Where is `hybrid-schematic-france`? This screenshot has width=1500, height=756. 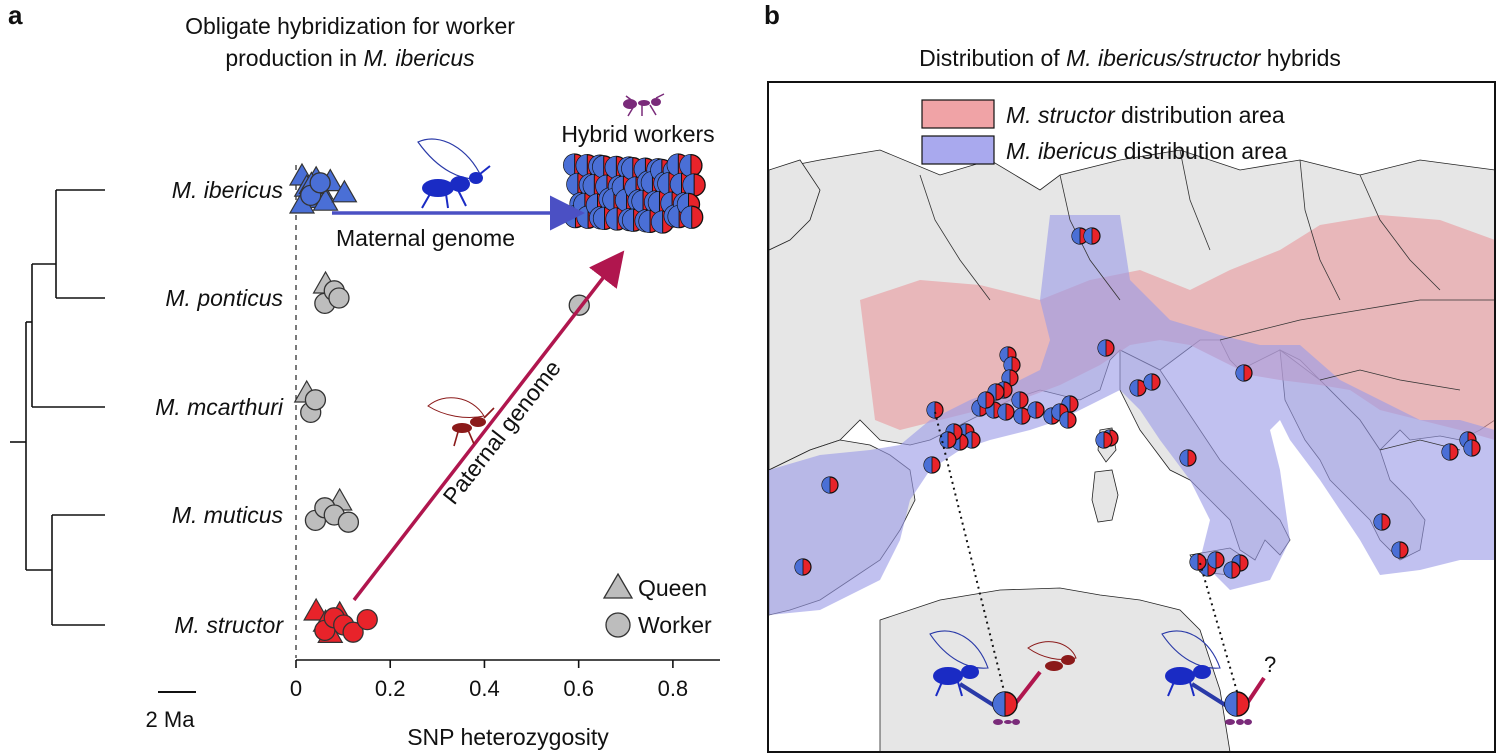 hybrid-schematic-france is located at coordinates (1003, 677).